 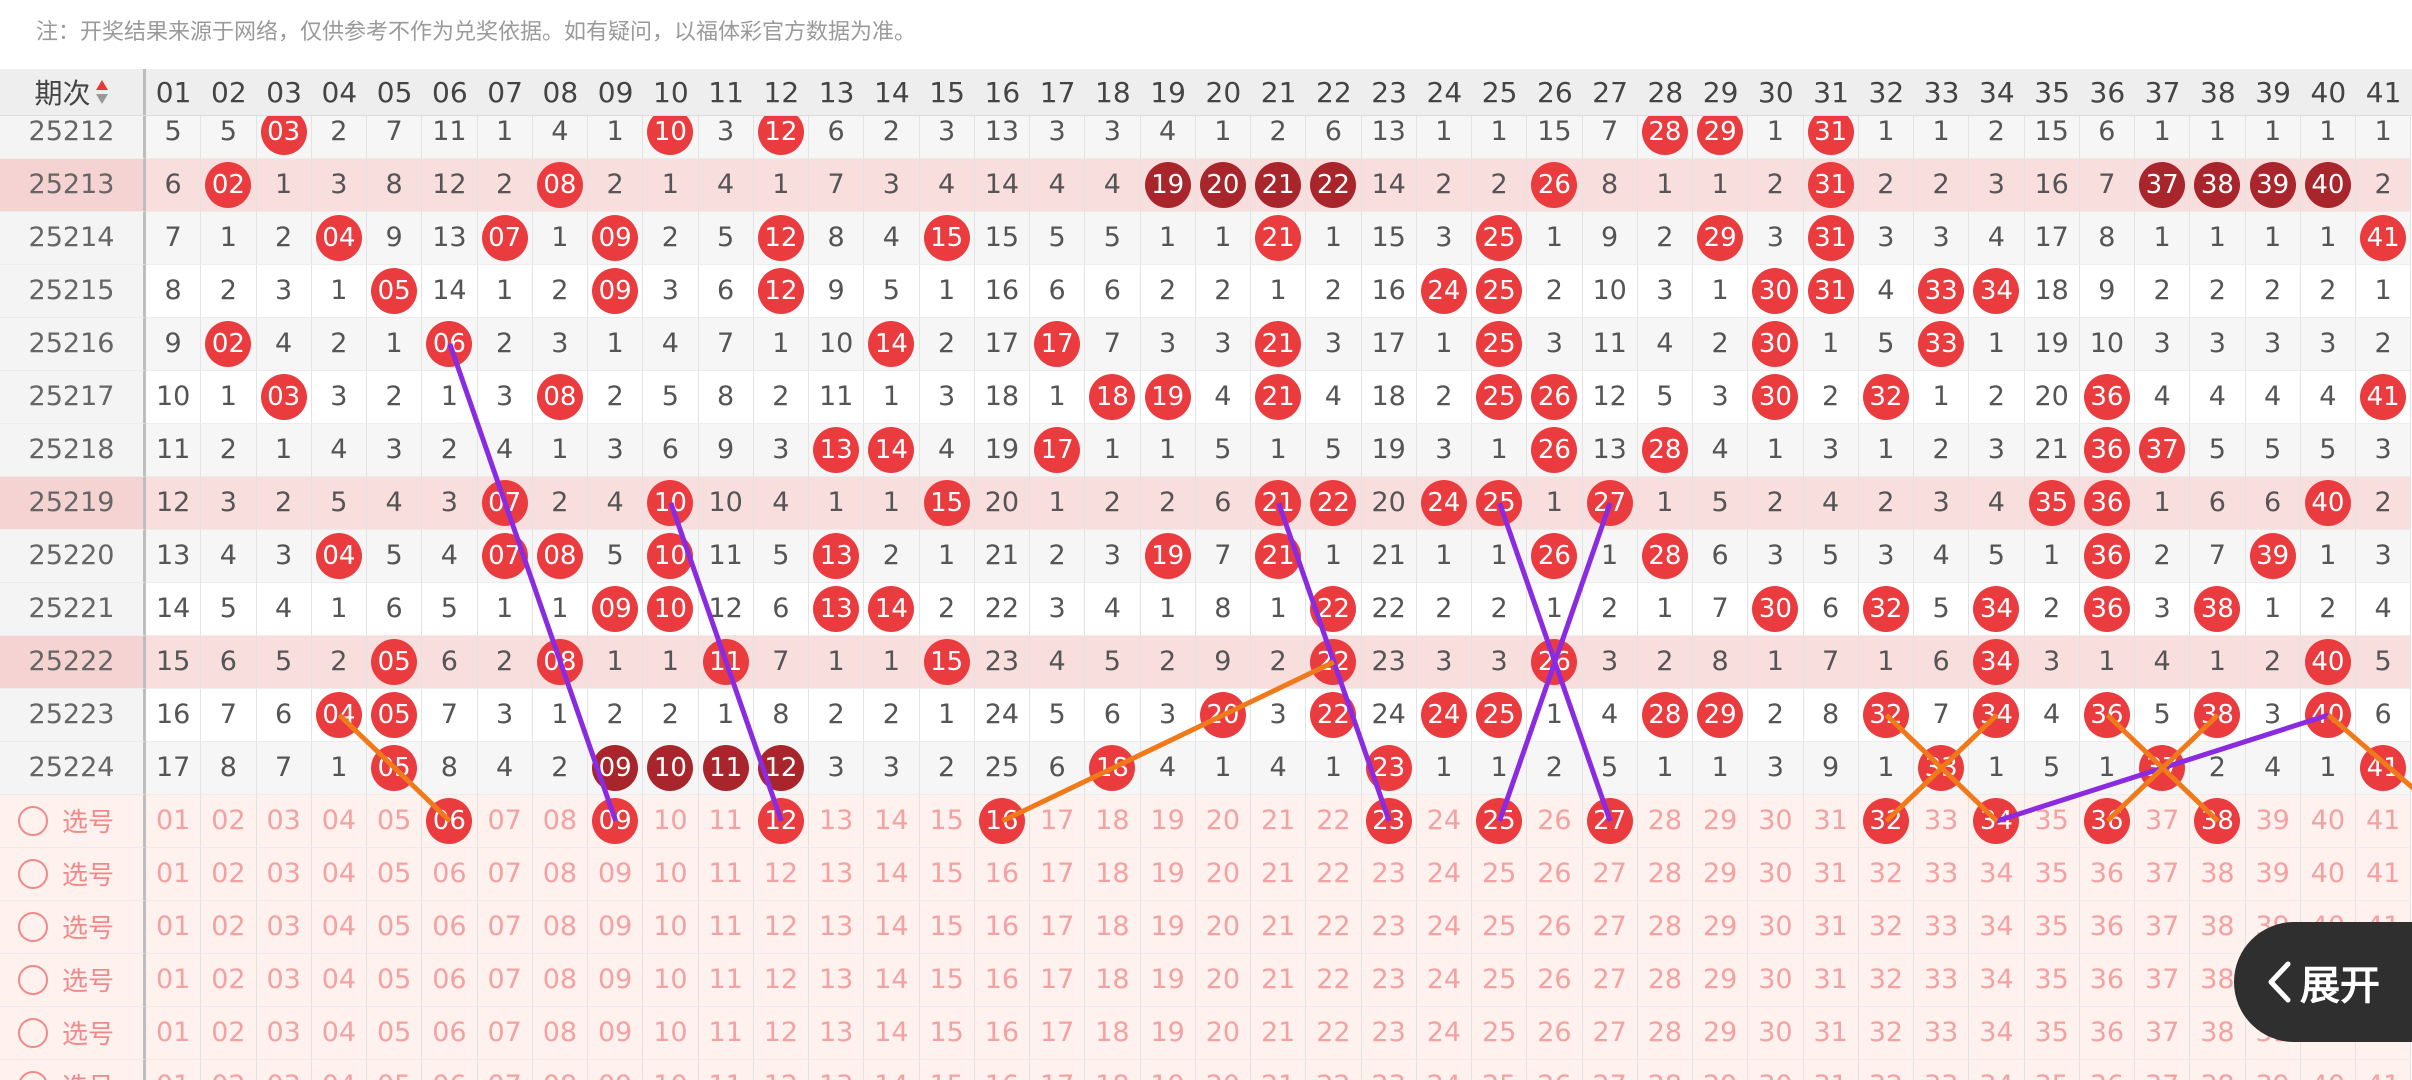 What do you see at coordinates (947, 92) in the screenshot?
I see `column-header: 15` at bounding box center [947, 92].